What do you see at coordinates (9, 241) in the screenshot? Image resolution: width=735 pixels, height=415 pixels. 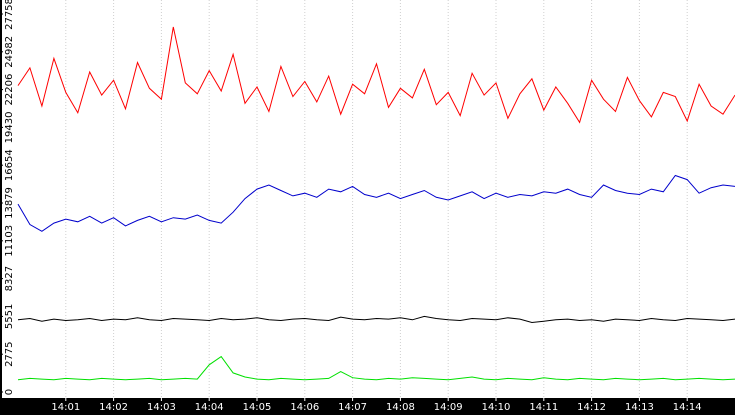 I see `y-tick-label: 11103` at bounding box center [9, 241].